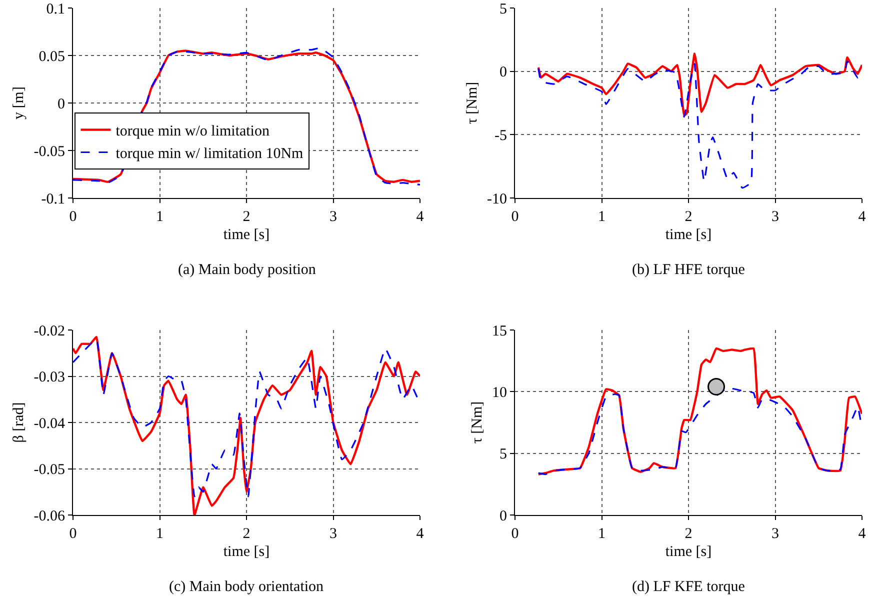 Image resolution: width=872 pixels, height=606 pixels. What do you see at coordinates (51, 56) in the screenshot?
I see `y-tick-label: 0.05` at bounding box center [51, 56].